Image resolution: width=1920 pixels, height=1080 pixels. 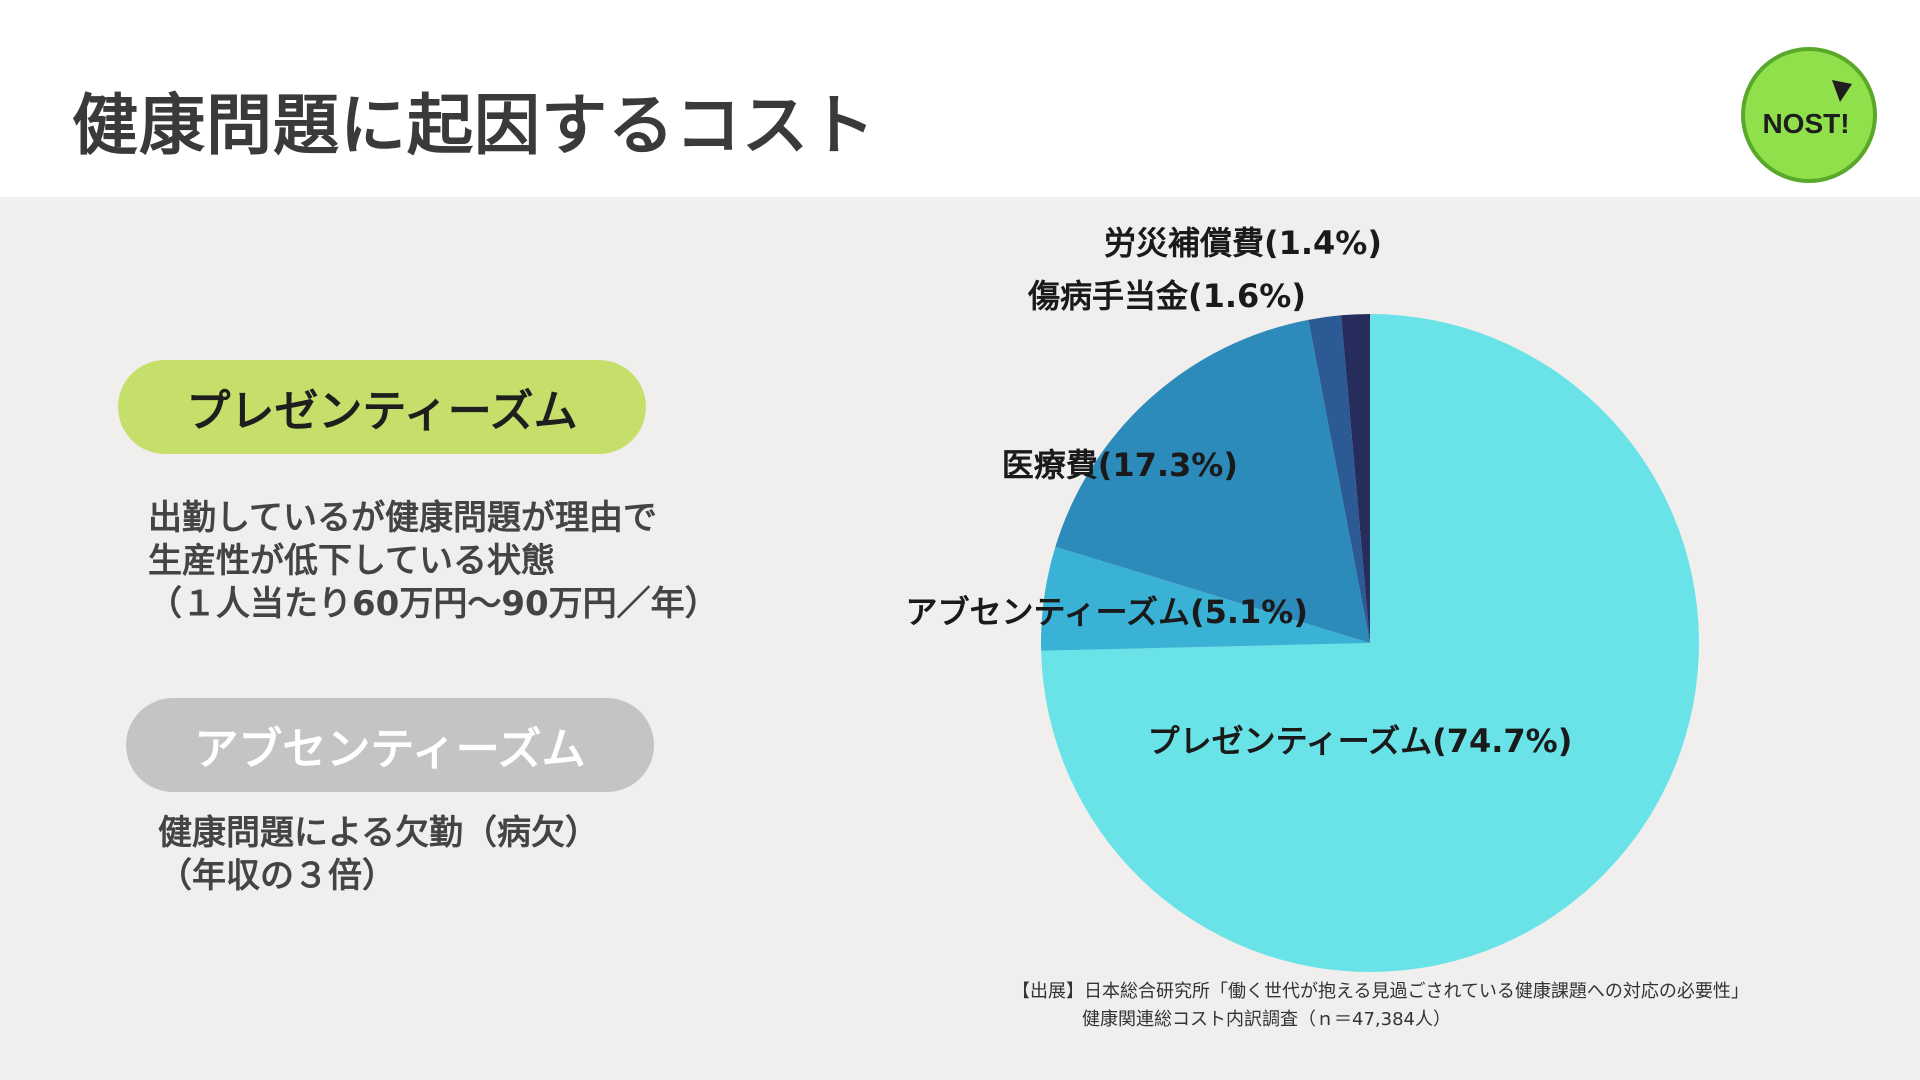 What do you see at coordinates (378, 833) in the screenshot?
I see `absenteeism-line: 健康問題による欠勤（病欠）` at bounding box center [378, 833].